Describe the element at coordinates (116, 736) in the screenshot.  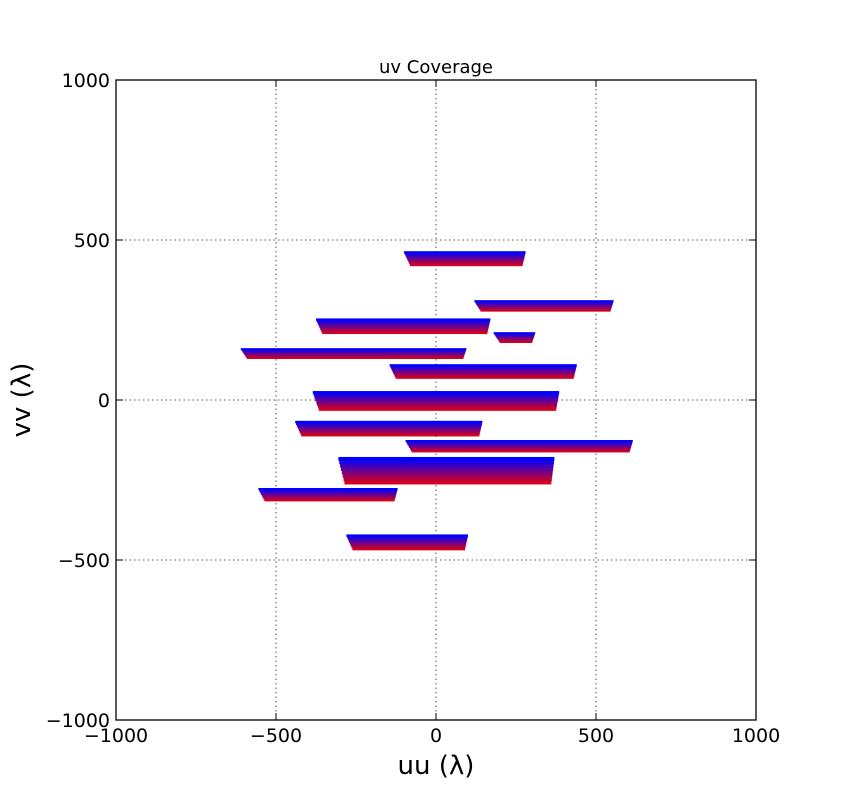
I see `x-tick-label: −1000` at that location.